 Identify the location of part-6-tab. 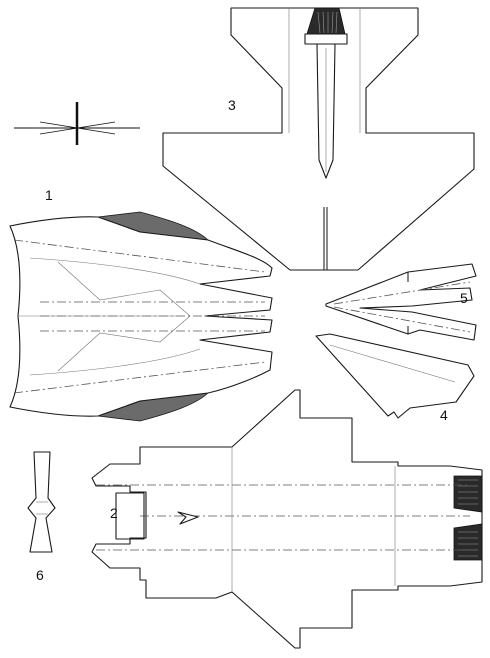
(41, 502).